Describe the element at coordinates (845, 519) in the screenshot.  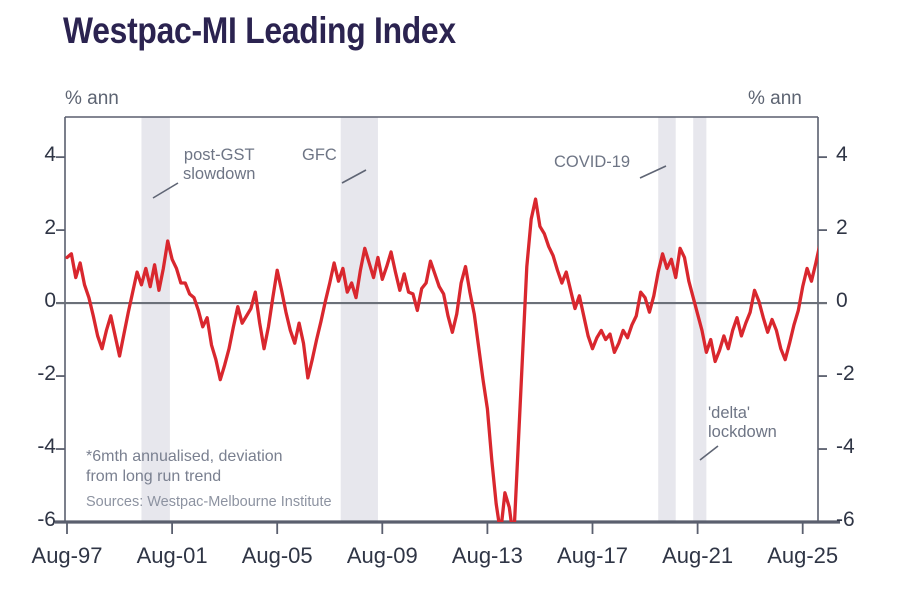
I see `y-axis-label-right--6: -6` at that location.